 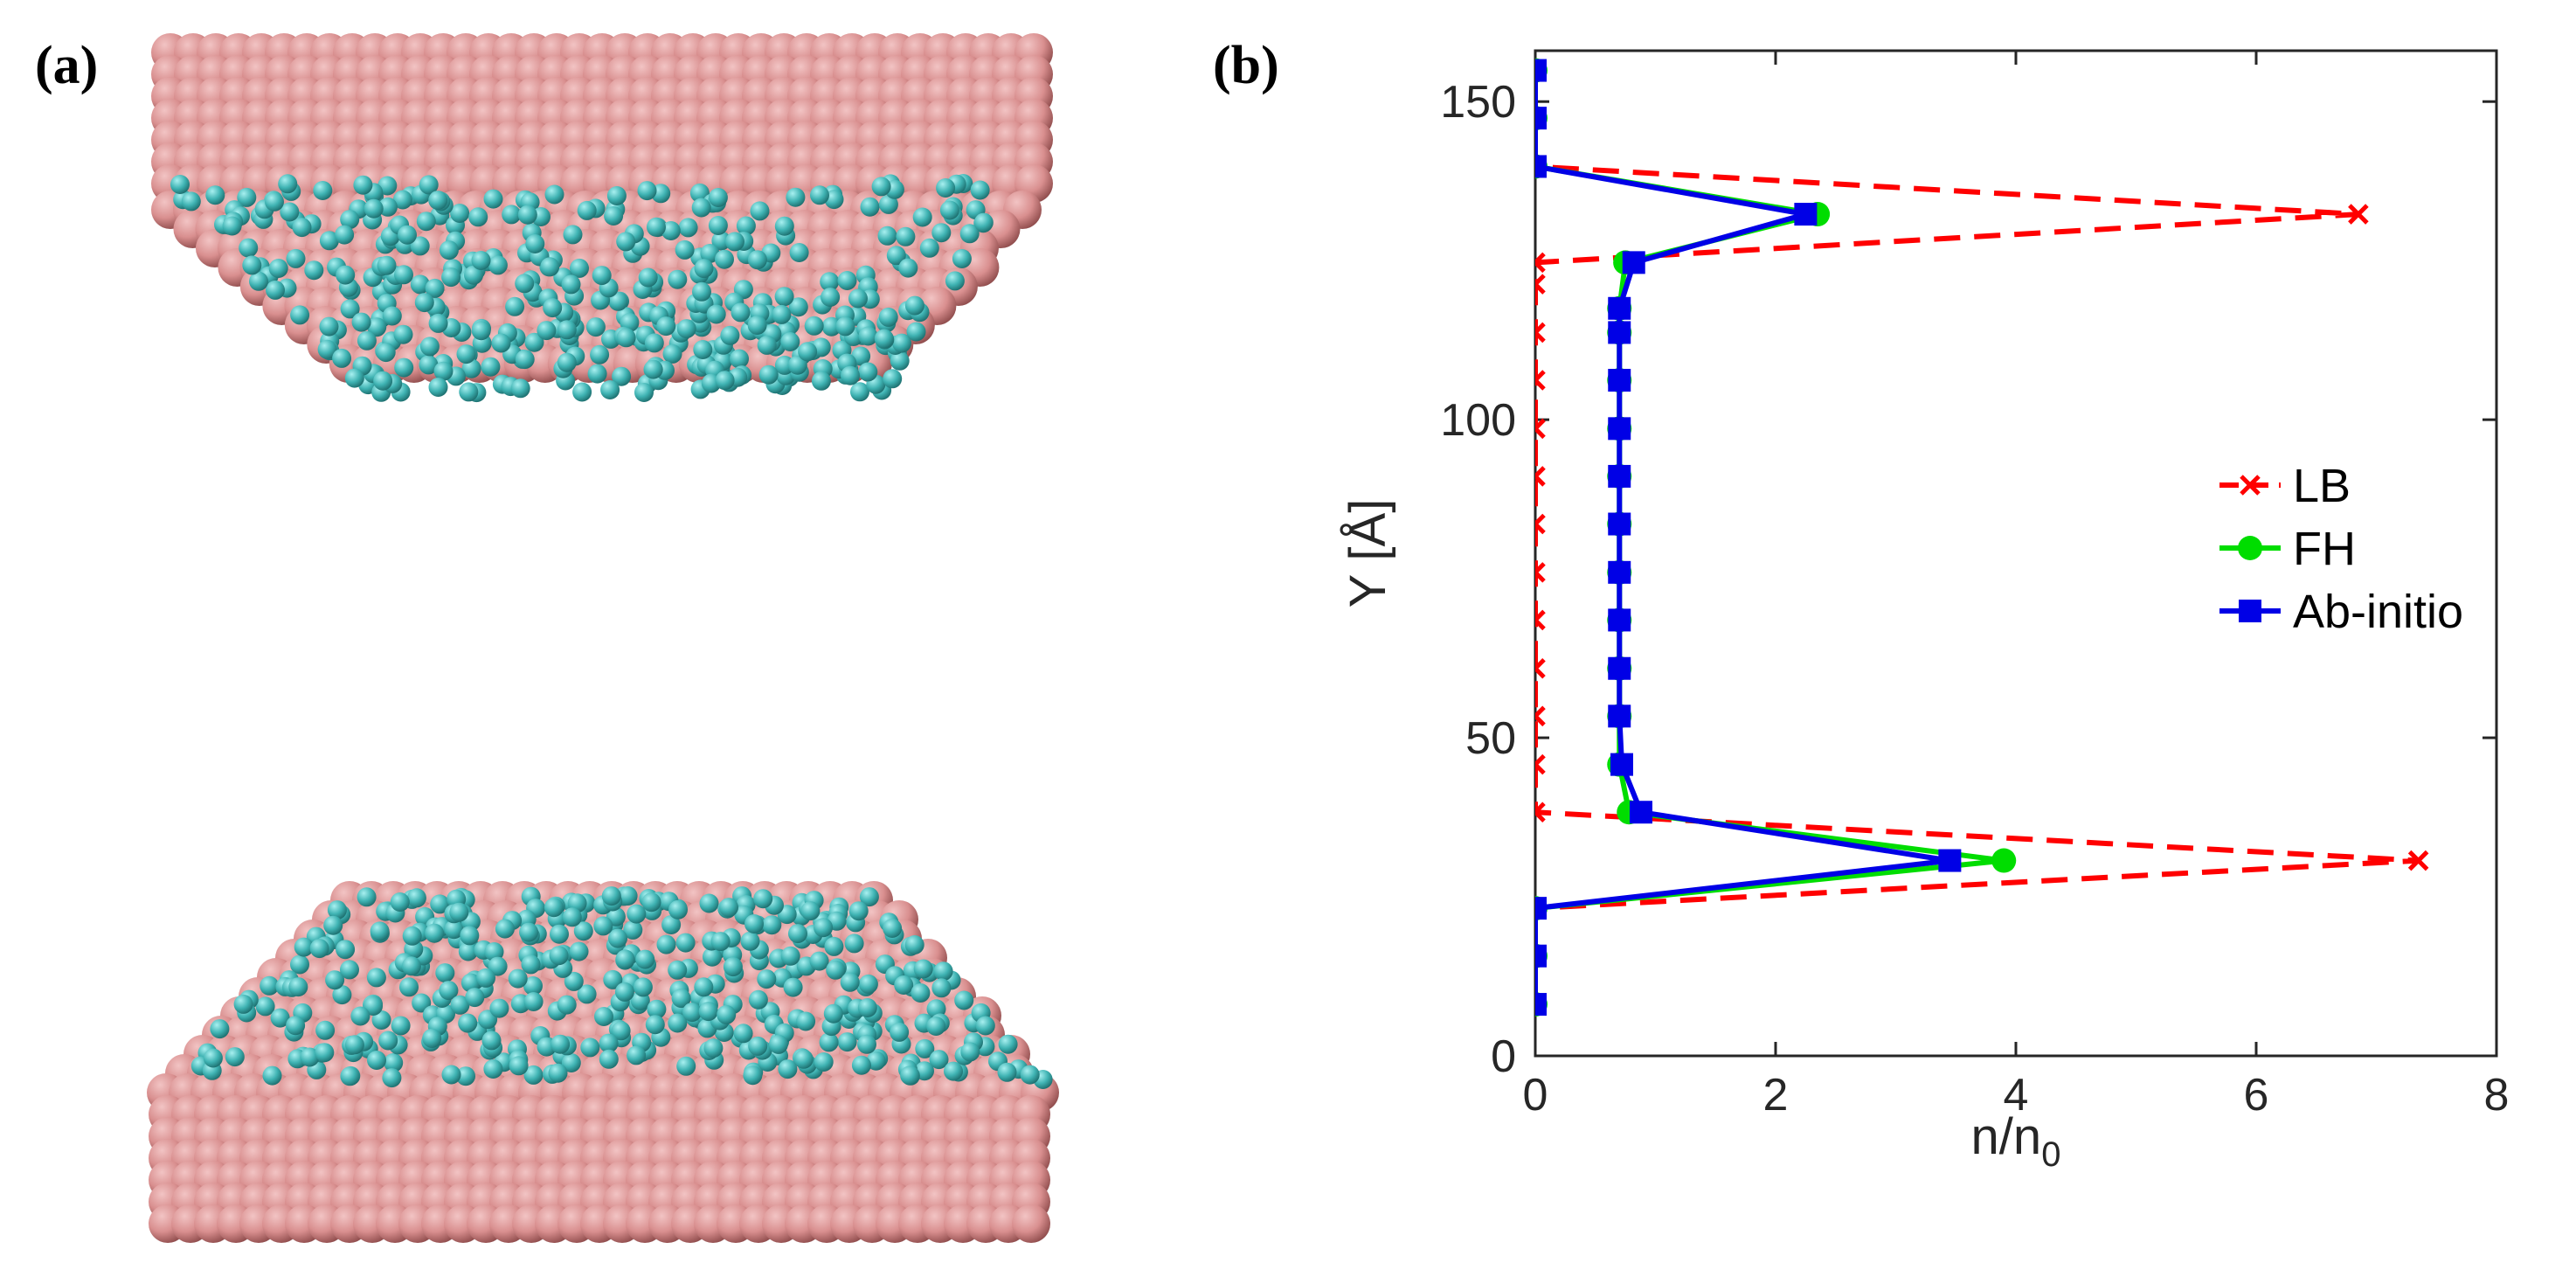 I want to click on series-line-ab-initio, so click(x=1744, y=537).